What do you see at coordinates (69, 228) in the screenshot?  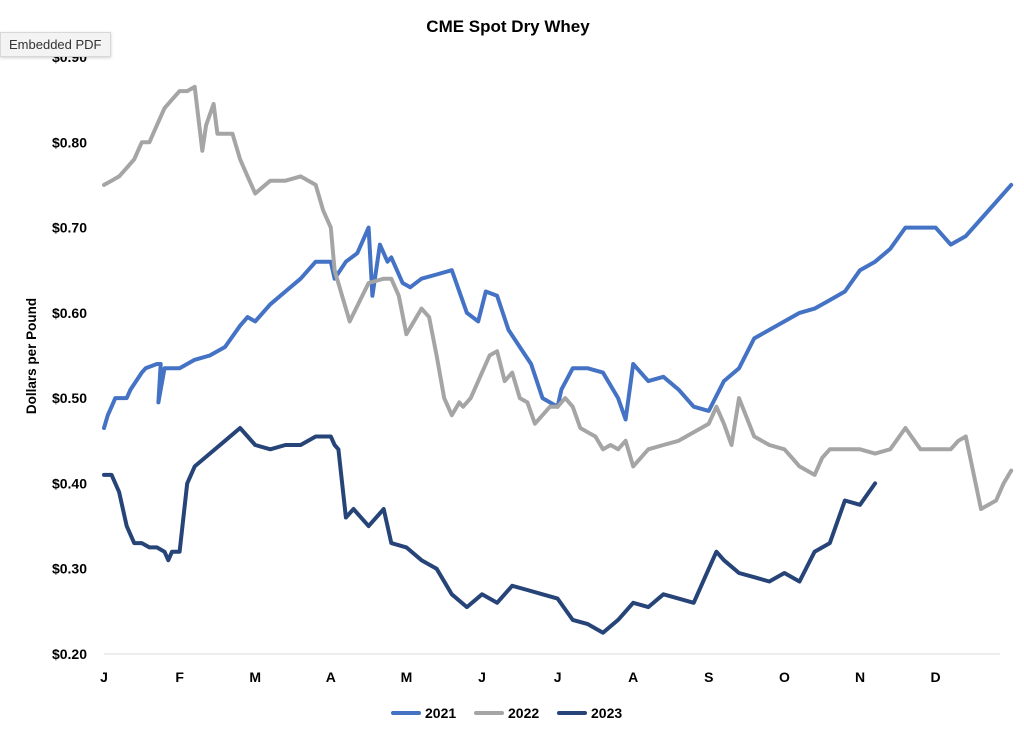 I see `y-tick-label: $0.70` at bounding box center [69, 228].